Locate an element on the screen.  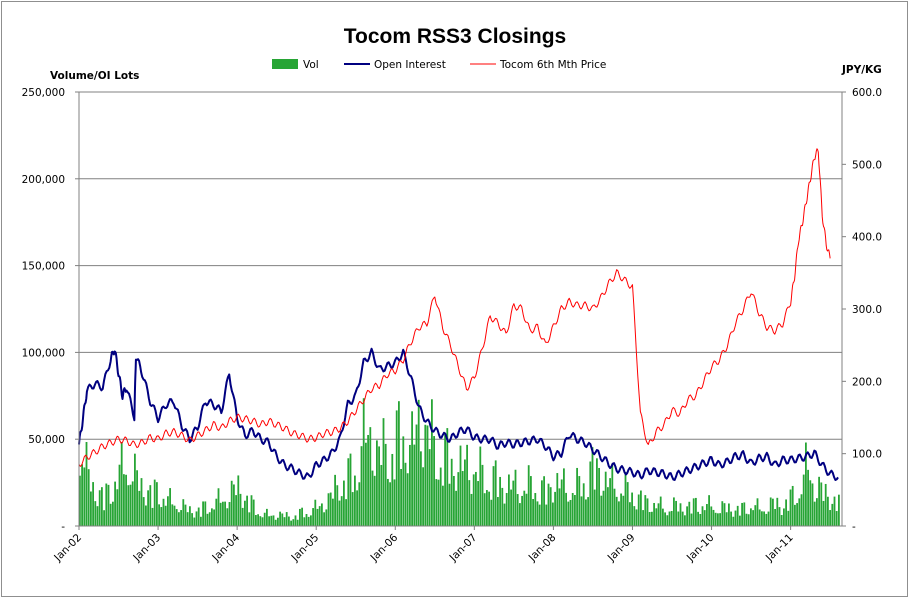
x-tick-label: Jan-06 is located at coordinates (384, 547).